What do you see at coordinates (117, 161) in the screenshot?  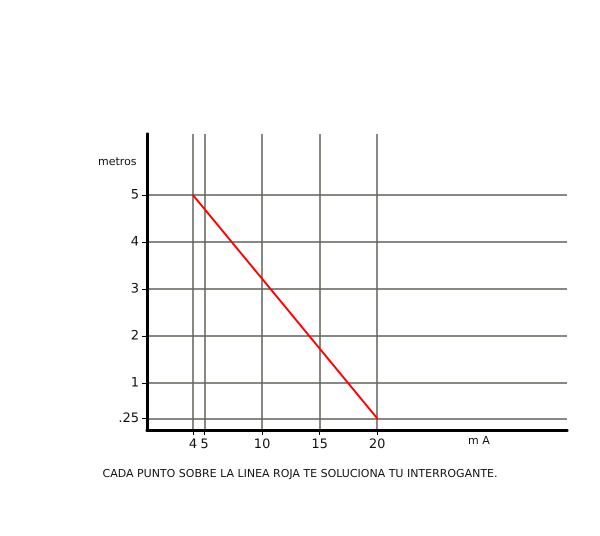 I see `y-axis-title: metros` at bounding box center [117, 161].